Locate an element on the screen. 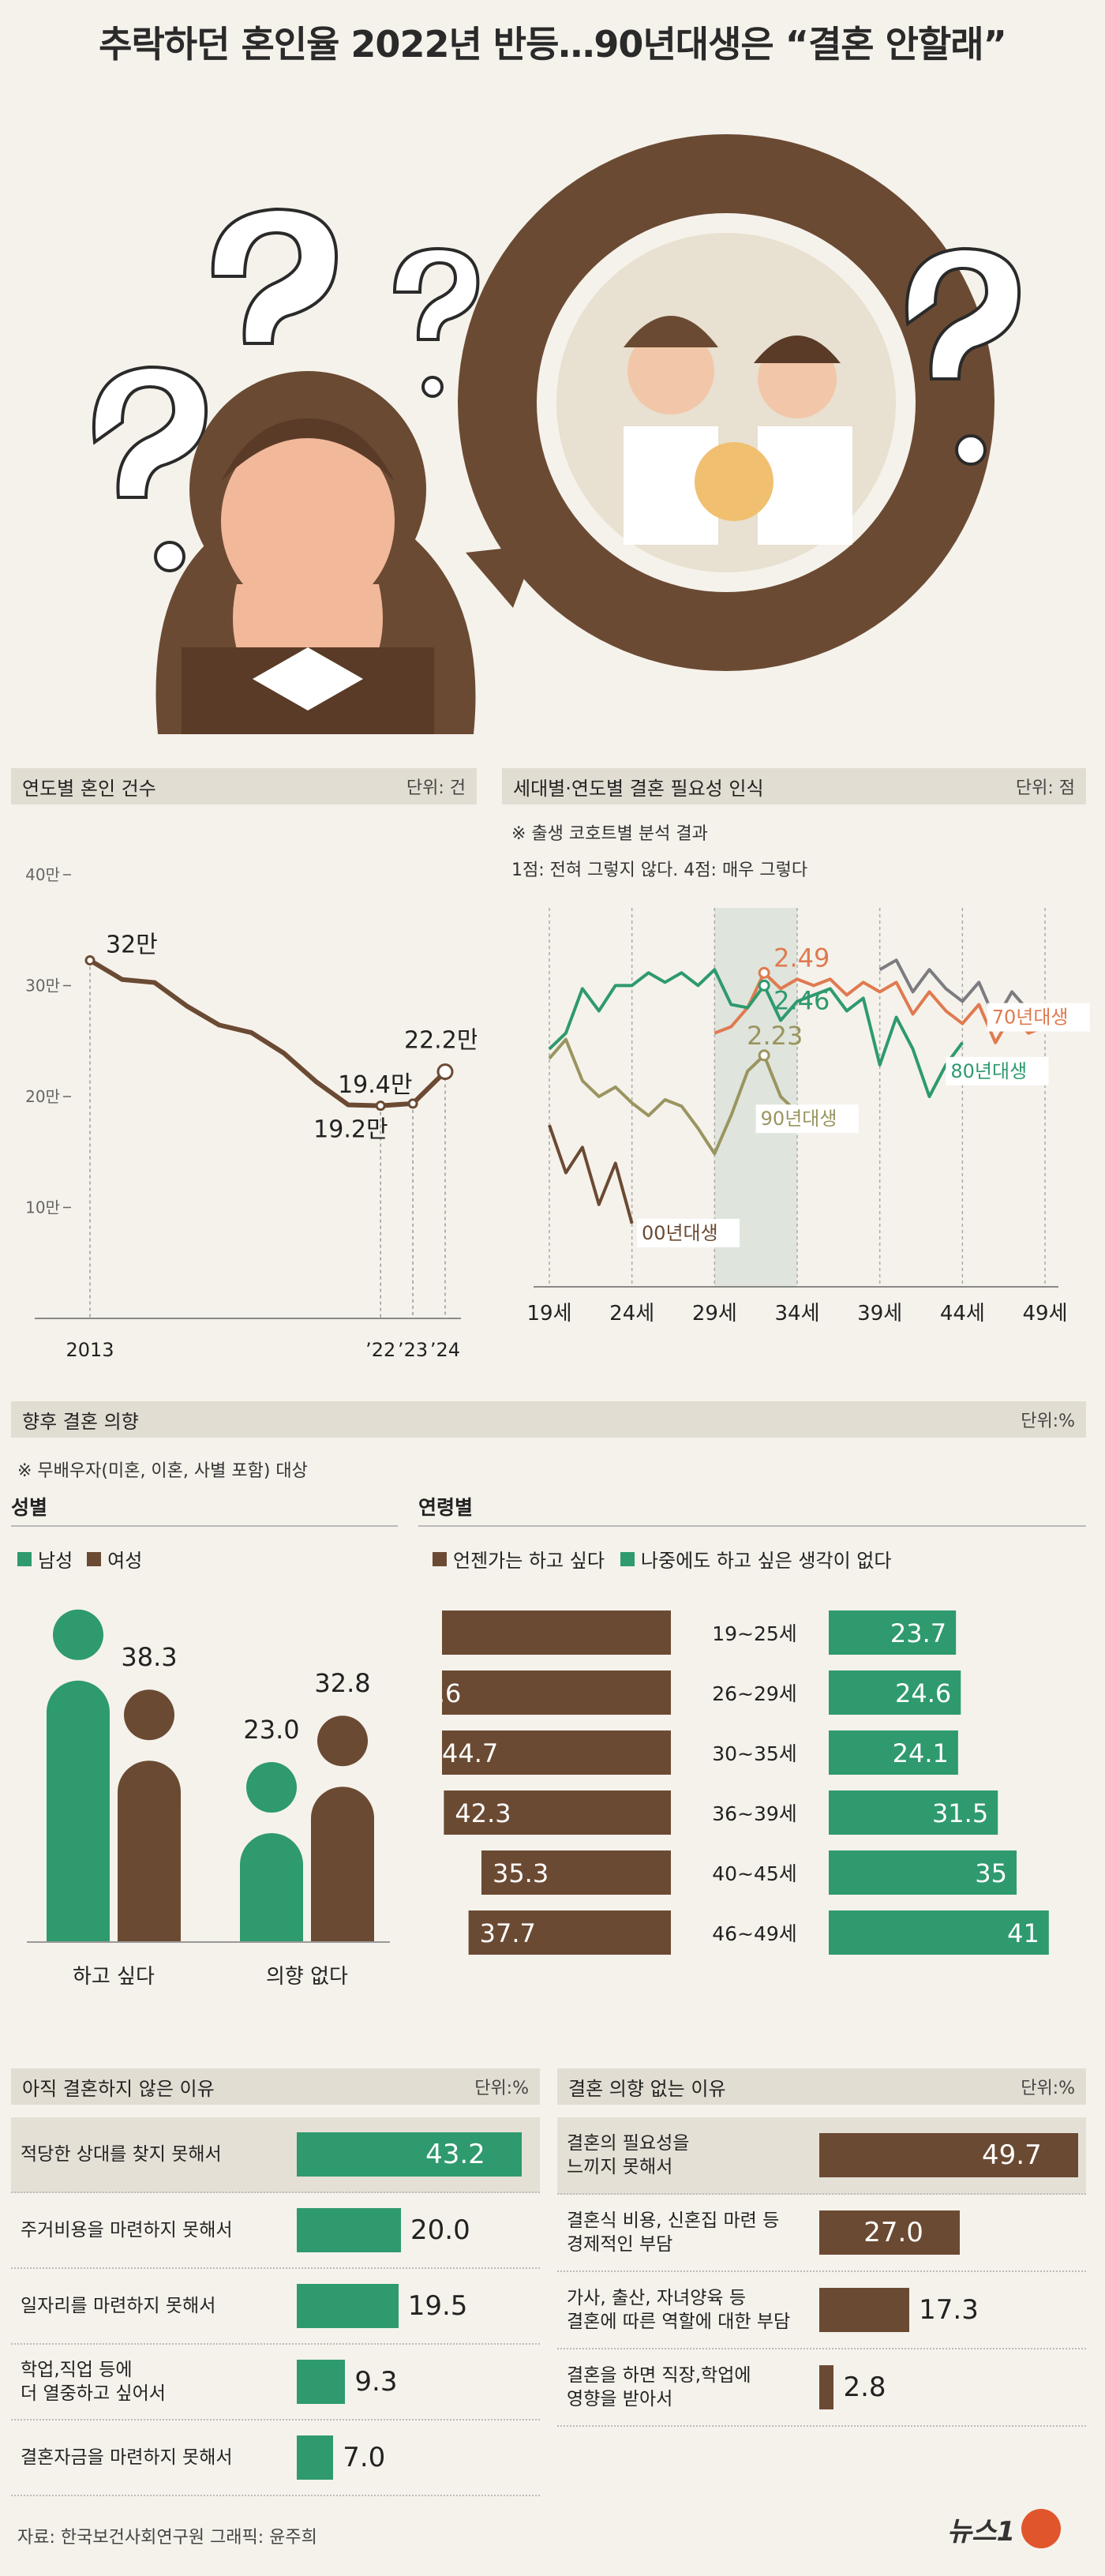  page-title: 추락하던 혼인율 2022년 반등…90년대생은 “결혼 안할래” is located at coordinates (553, 44).